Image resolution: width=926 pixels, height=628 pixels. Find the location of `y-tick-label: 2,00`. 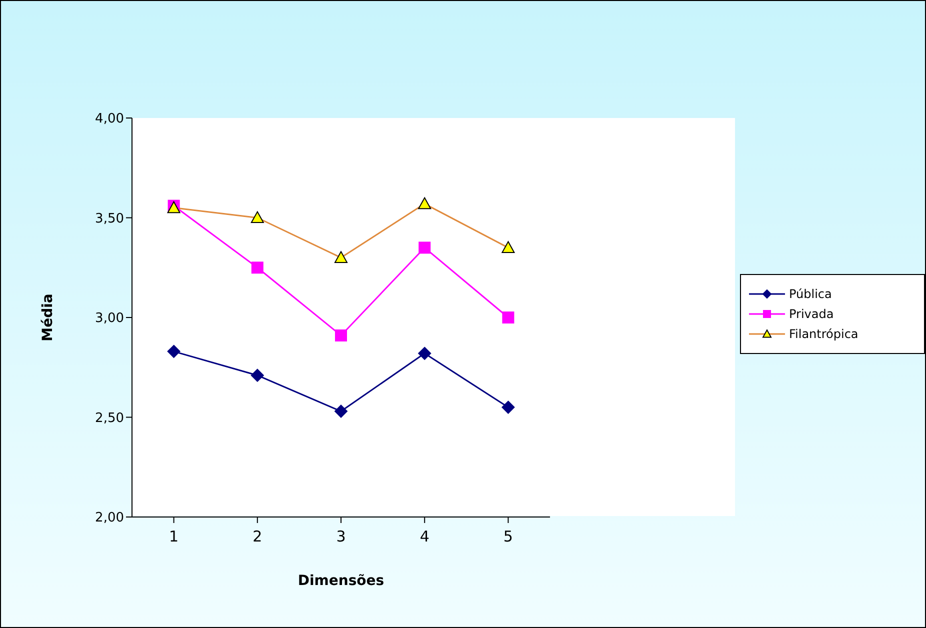

y-tick-label: 2,00 is located at coordinates (109, 518).